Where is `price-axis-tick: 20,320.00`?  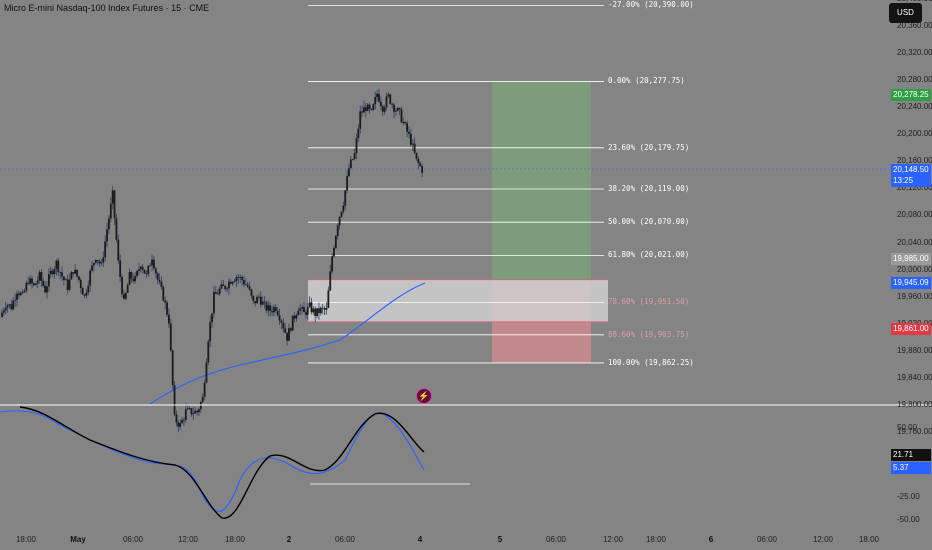
price-axis-tick: 20,320.00 is located at coordinates (914, 52).